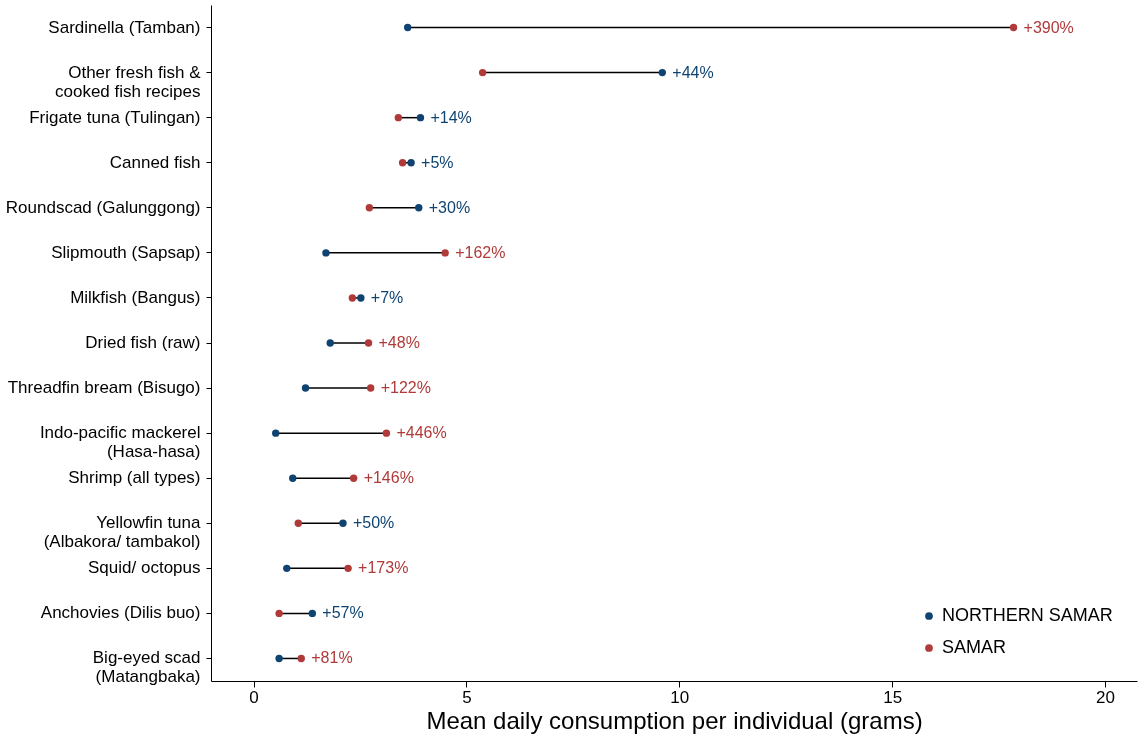 This screenshot has width=1142, height=738. I want to click on x-tick-label: 5, so click(467, 697).